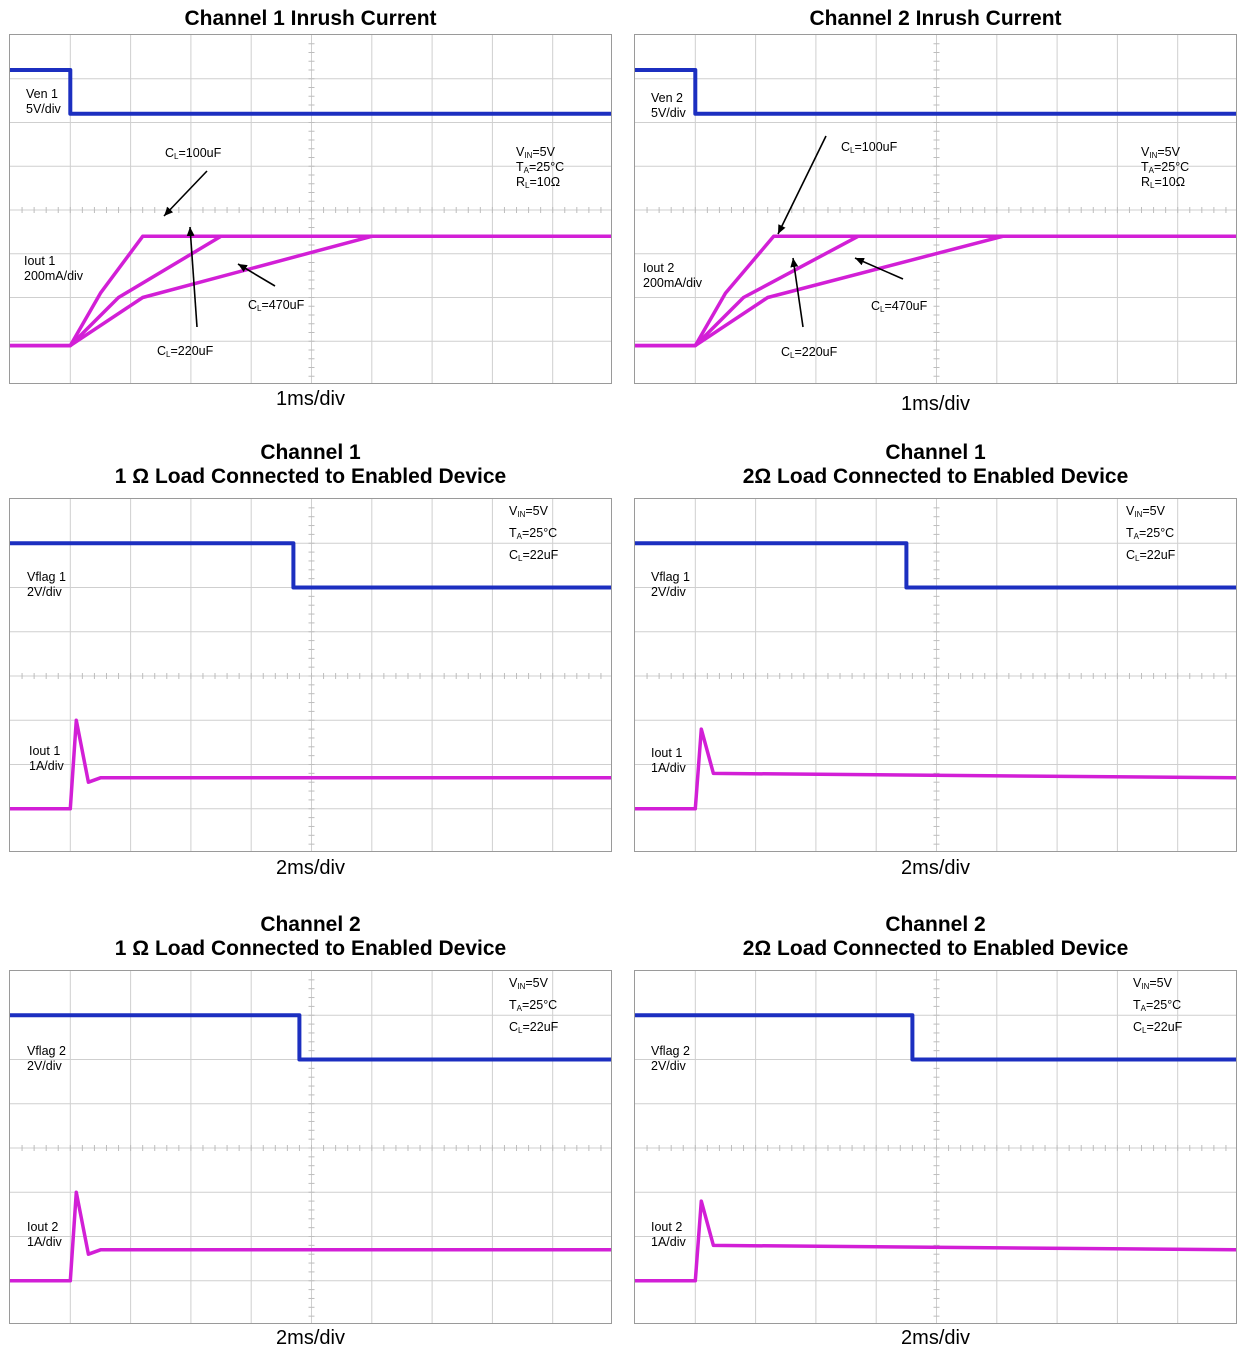 This screenshot has height=1353, width=1241. What do you see at coordinates (935, 18) in the screenshot?
I see `chart-title: Channel 2 Inrush Current` at bounding box center [935, 18].